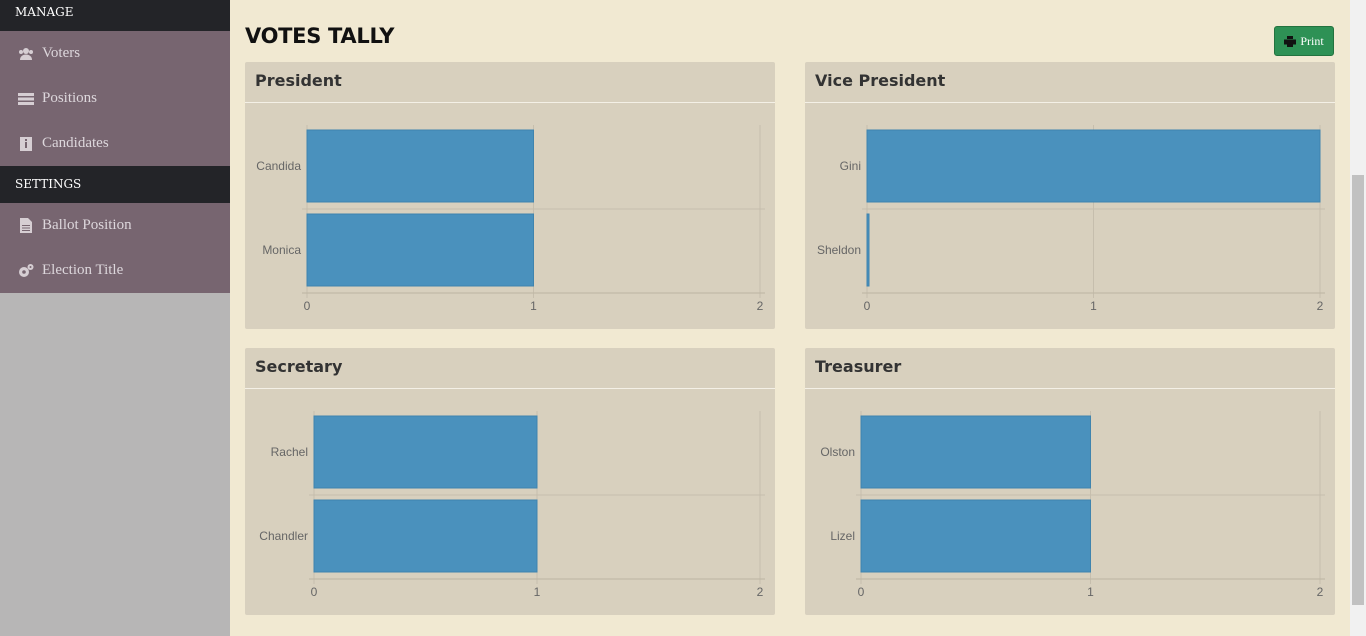  Describe the element at coordinates (868, 250) in the screenshot. I see `bar-sheldon` at that location.